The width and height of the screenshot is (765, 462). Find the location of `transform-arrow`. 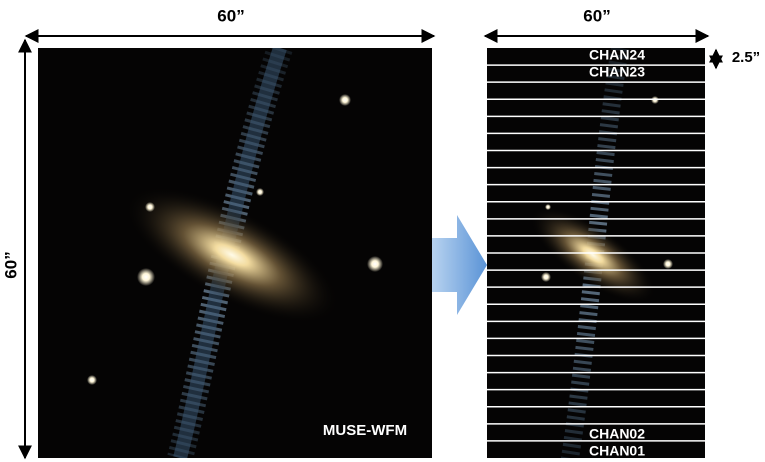

transform-arrow is located at coordinates (459, 265).